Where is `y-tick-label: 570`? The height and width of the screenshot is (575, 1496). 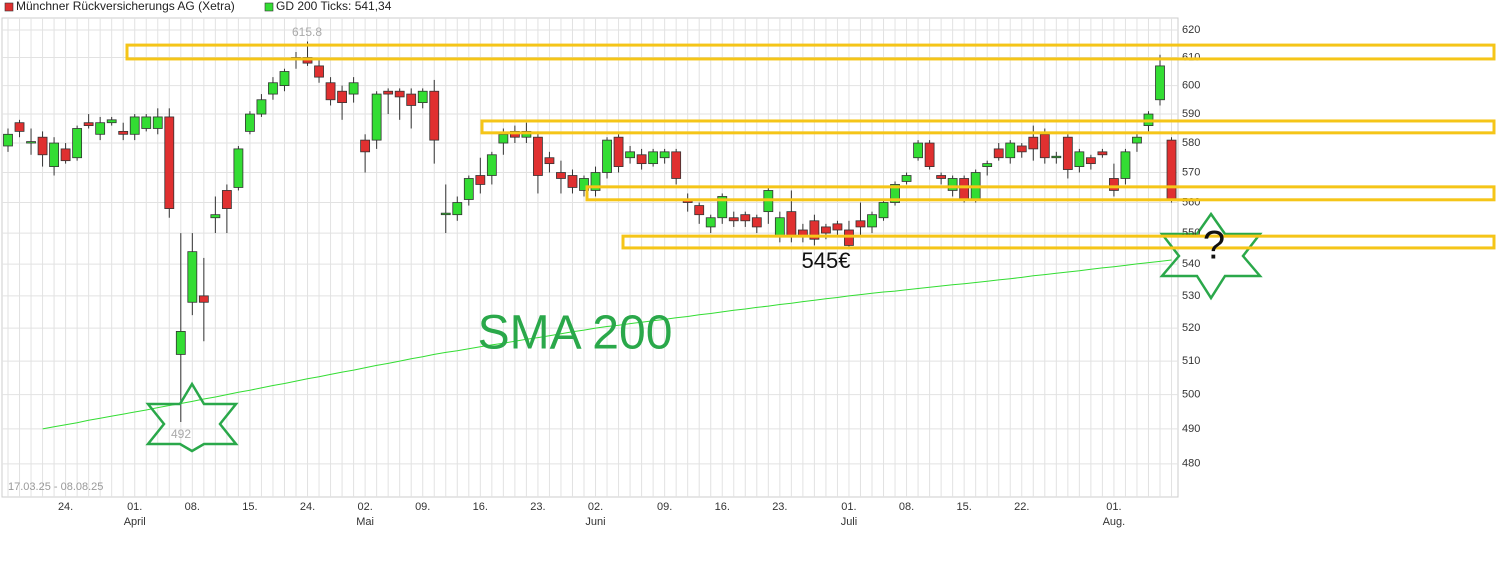 y-tick-label: 570 is located at coordinates (1191, 172).